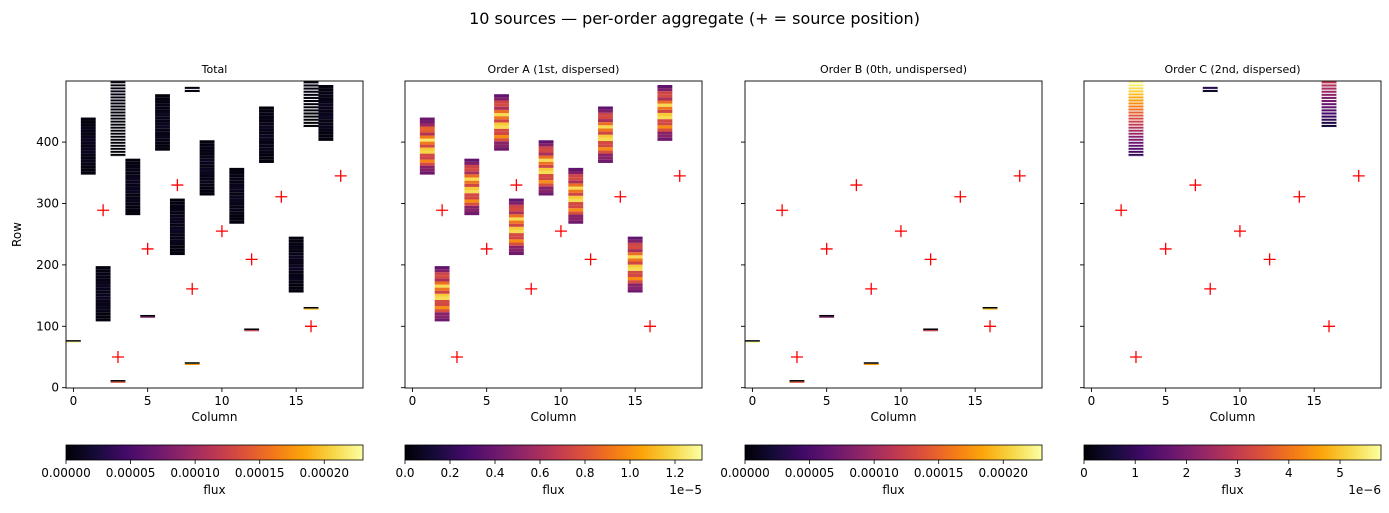 This screenshot has width=1389, height=513. I want to click on panel-title: Order B (0th, undispersed), so click(893, 69).